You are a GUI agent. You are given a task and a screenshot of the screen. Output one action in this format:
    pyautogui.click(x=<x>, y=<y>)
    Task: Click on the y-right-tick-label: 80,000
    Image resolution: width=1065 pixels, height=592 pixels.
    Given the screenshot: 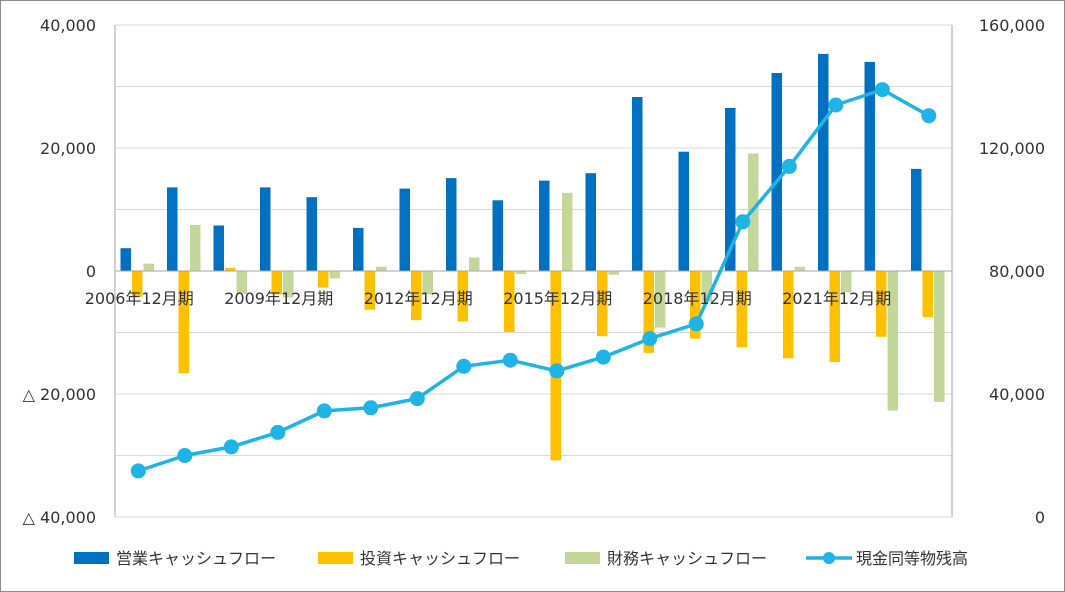 What is the action you would take?
    pyautogui.click(x=1017, y=271)
    